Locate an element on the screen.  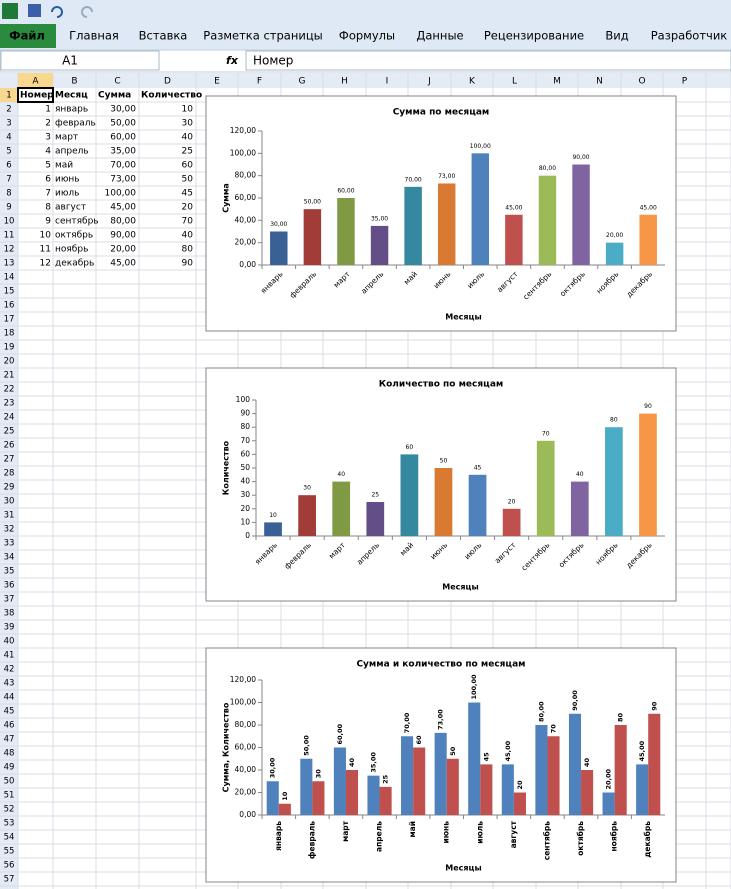
row-header: 9 is located at coordinates (8, 208).